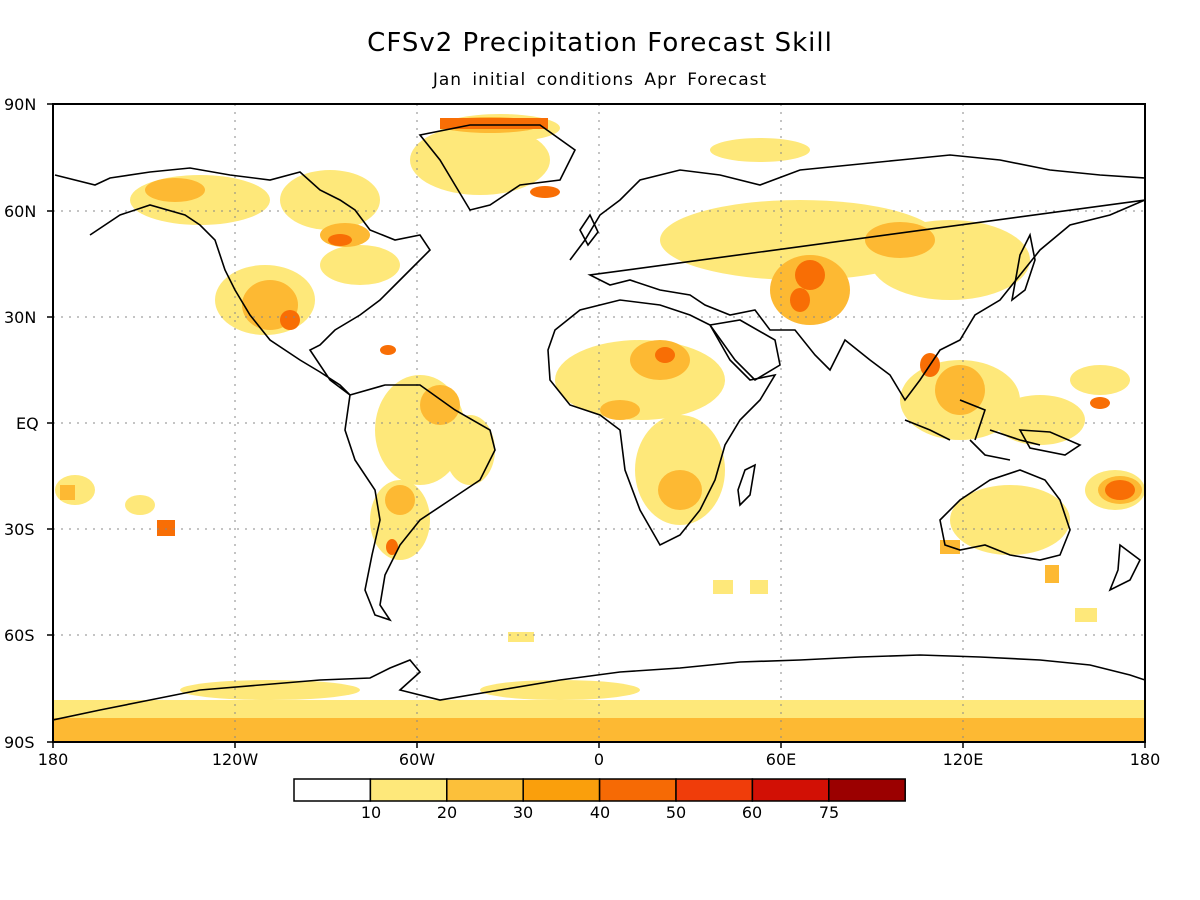 The height and width of the screenshot is (900, 1200). Describe the element at coordinates (53, 759) in the screenshot. I see `lon-label-180w: 180` at that location.